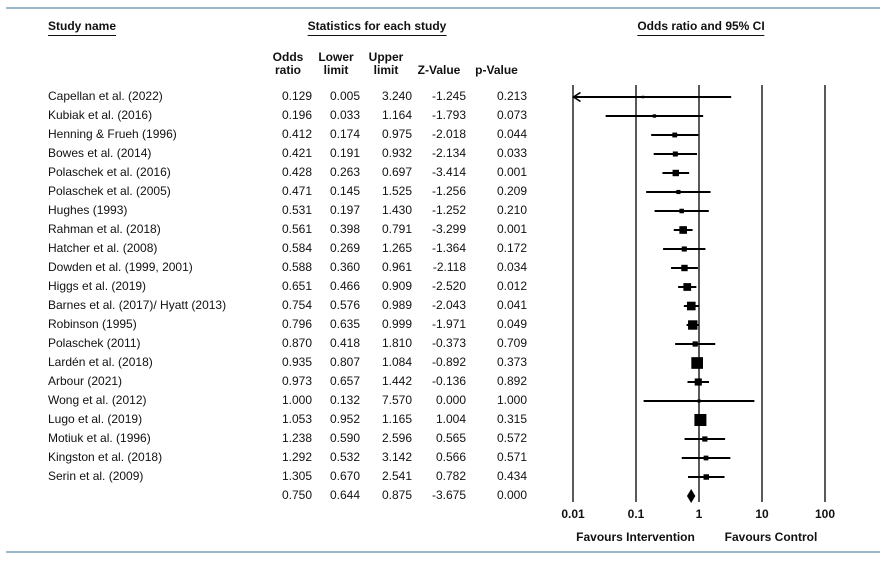 This screenshot has height=562, width=886. Describe the element at coordinates (105, 96) in the screenshot. I see `study-name-cell: Capellan et al. (2022)` at that location.